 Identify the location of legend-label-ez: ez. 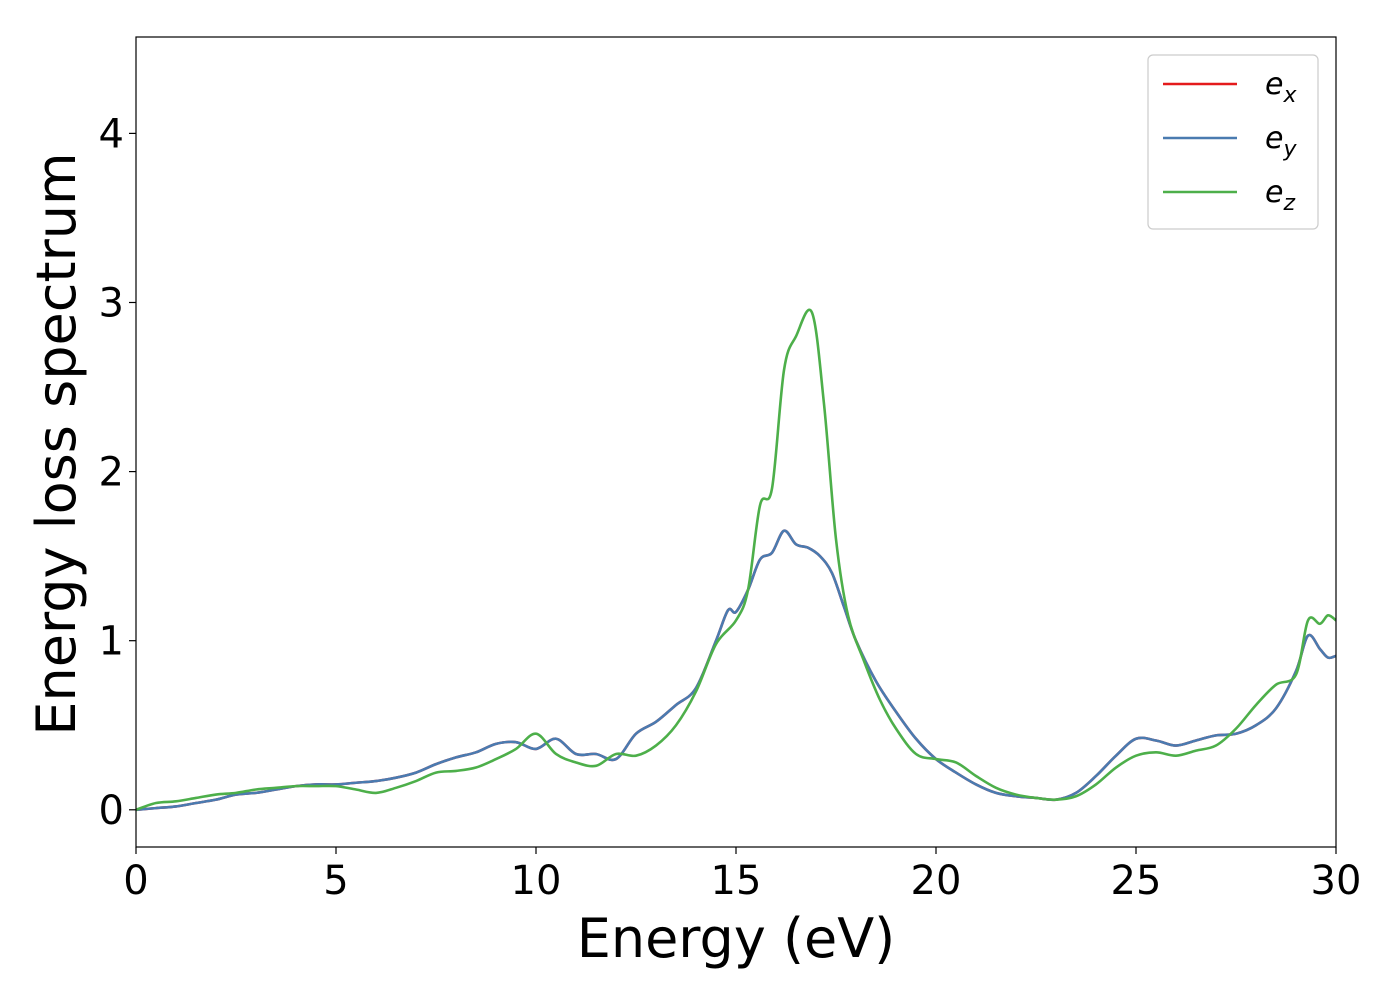
(1280, 195).